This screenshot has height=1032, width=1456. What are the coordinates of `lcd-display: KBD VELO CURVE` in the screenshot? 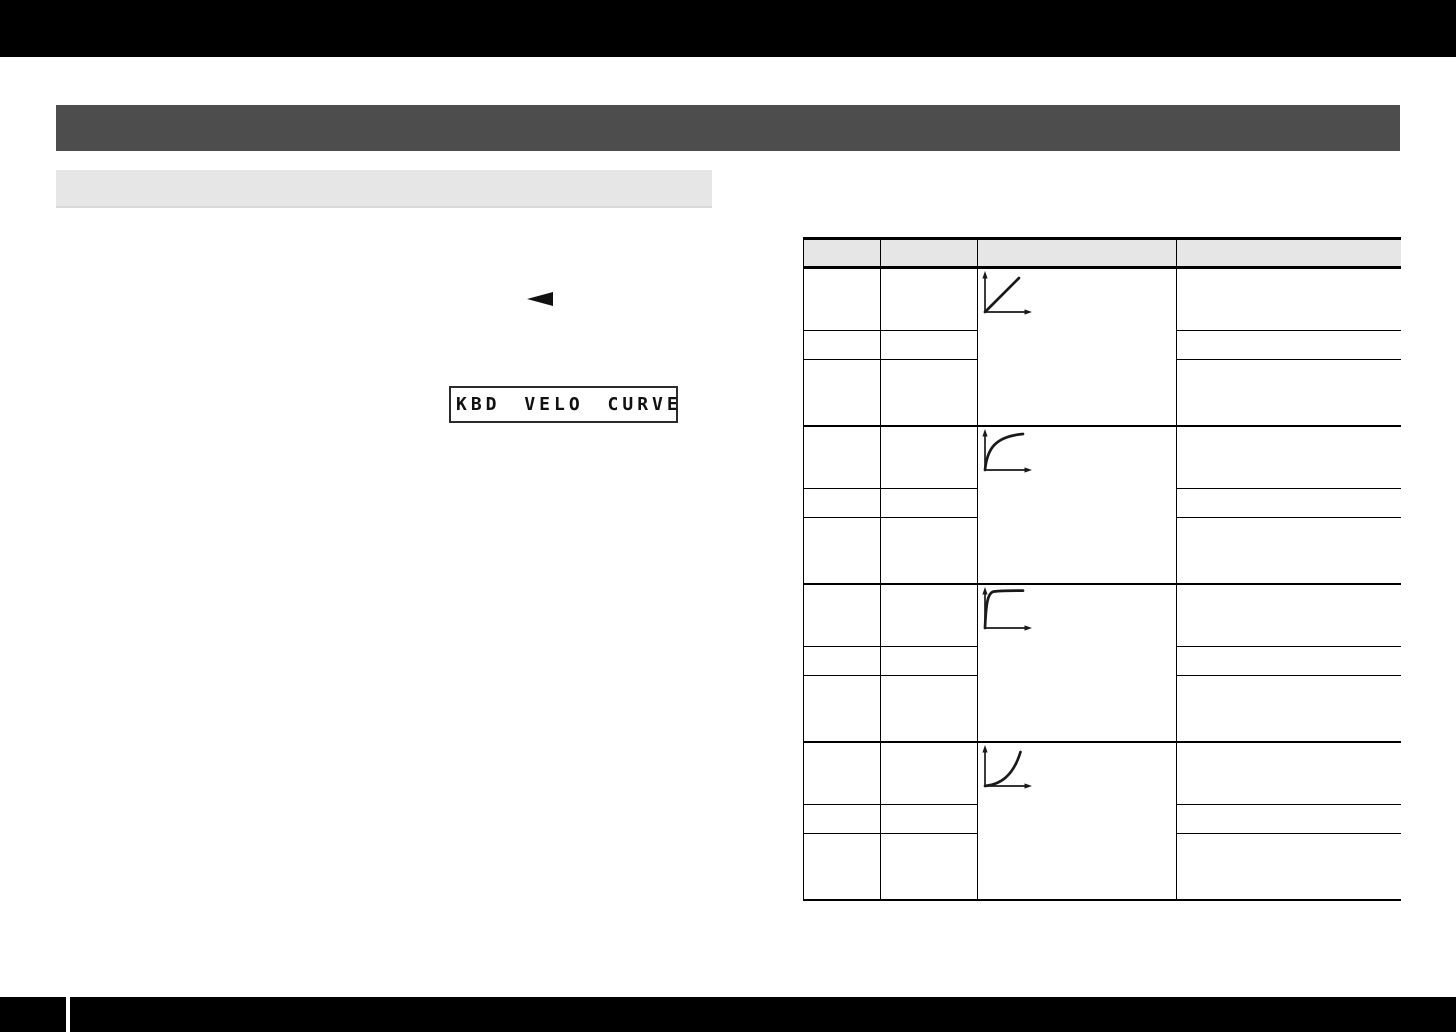 It's located at (563, 404).